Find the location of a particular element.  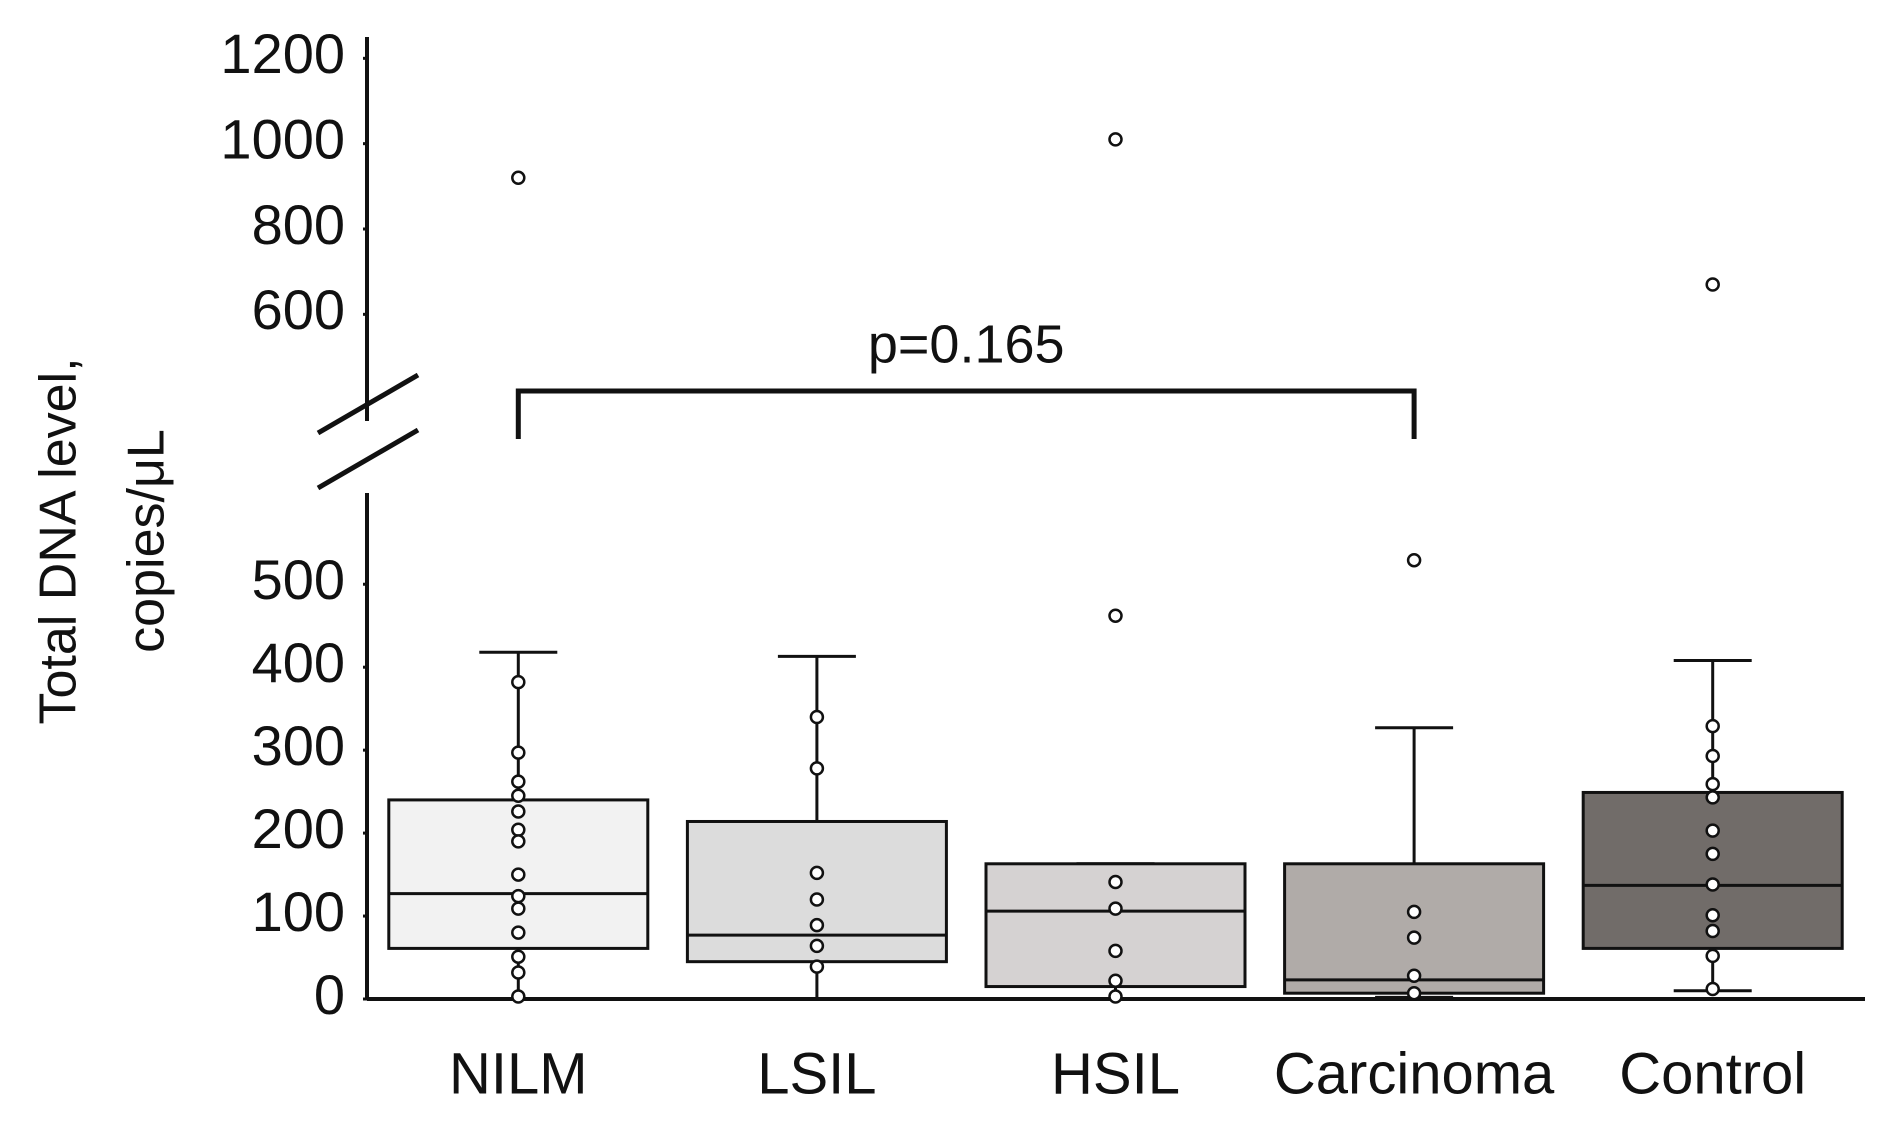

y-tick-label: 1200 is located at coordinates (282, 53).